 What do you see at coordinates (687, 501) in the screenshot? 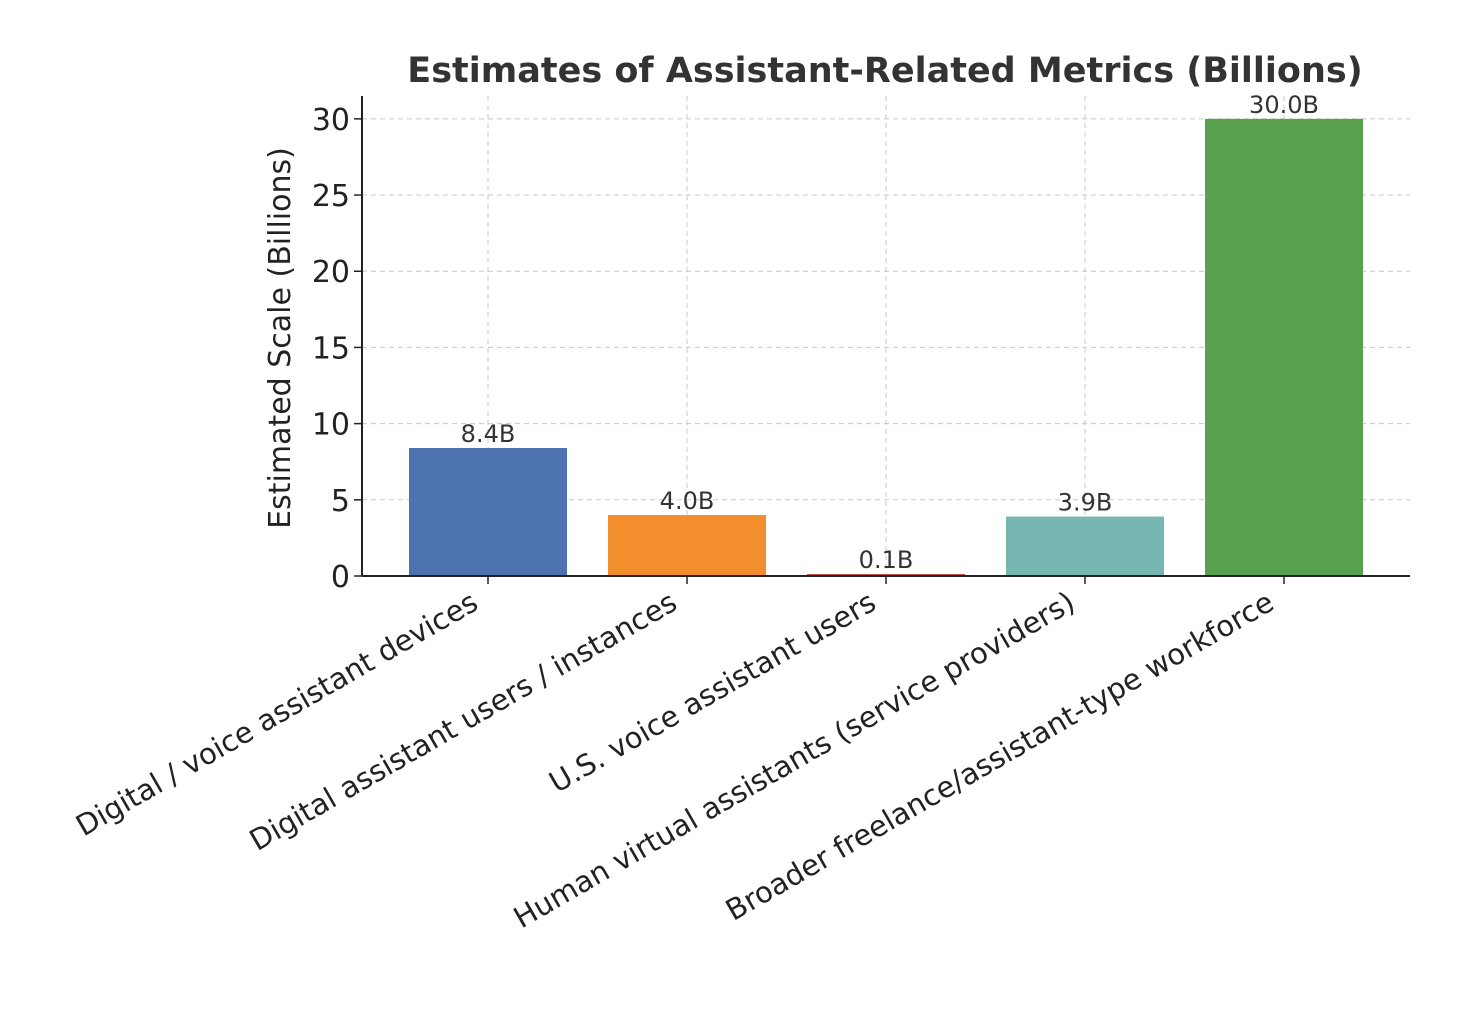
I see `data-label: 4.0B` at bounding box center [687, 501].